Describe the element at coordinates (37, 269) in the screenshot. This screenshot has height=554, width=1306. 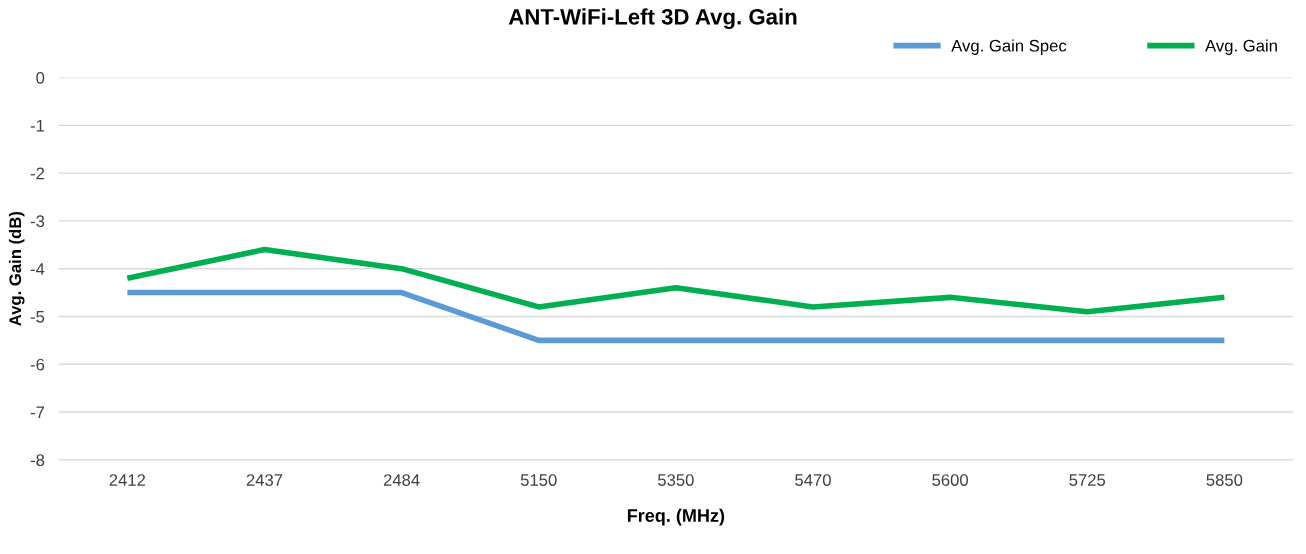
I see `y-tick-label: -4` at that location.